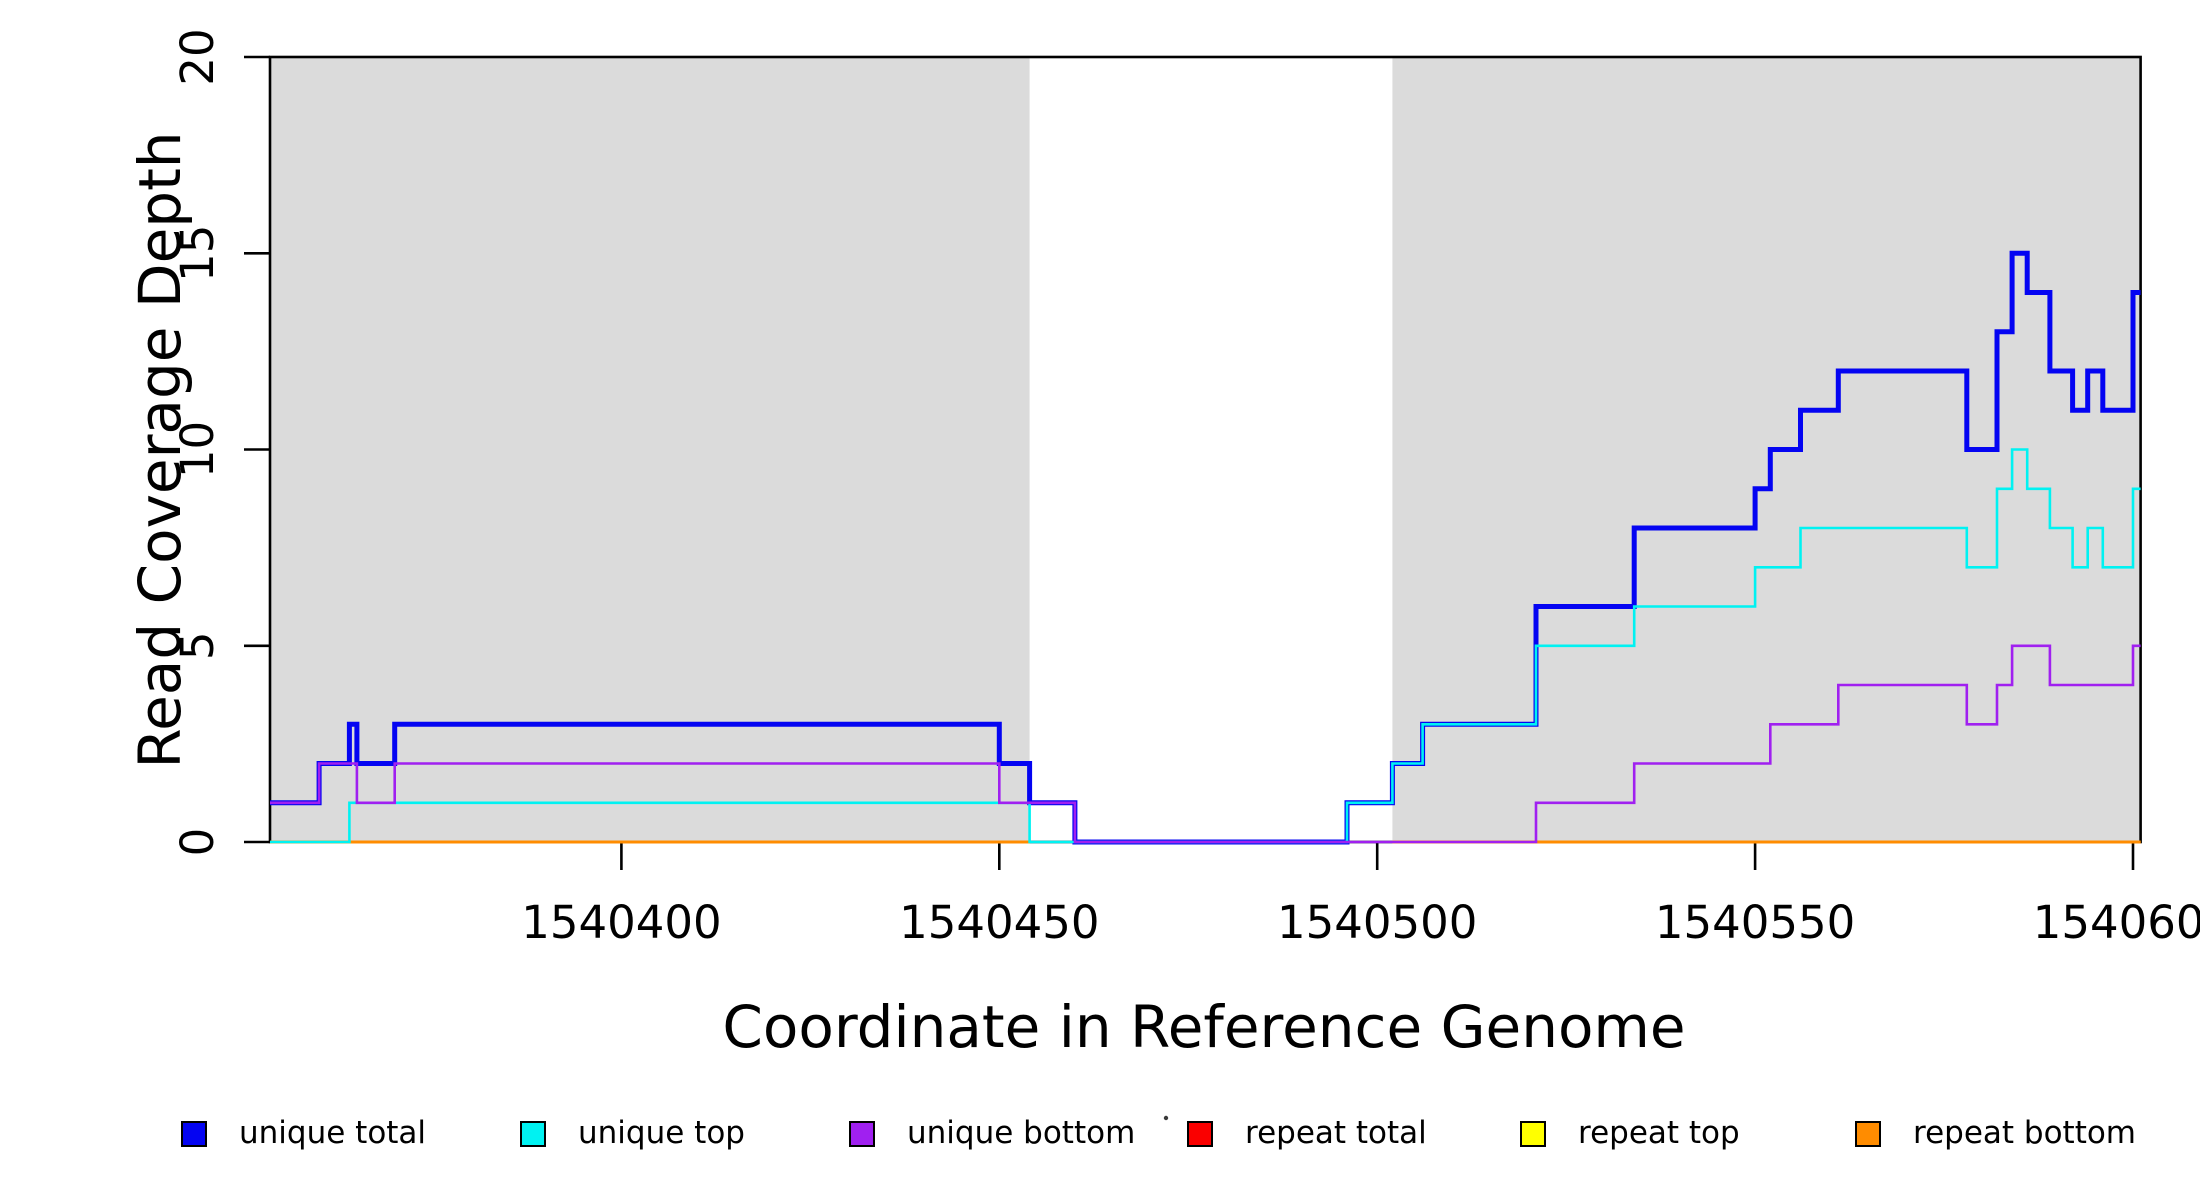  I want to click on legend-item-unique-top: unique top, so click(632, 1133).